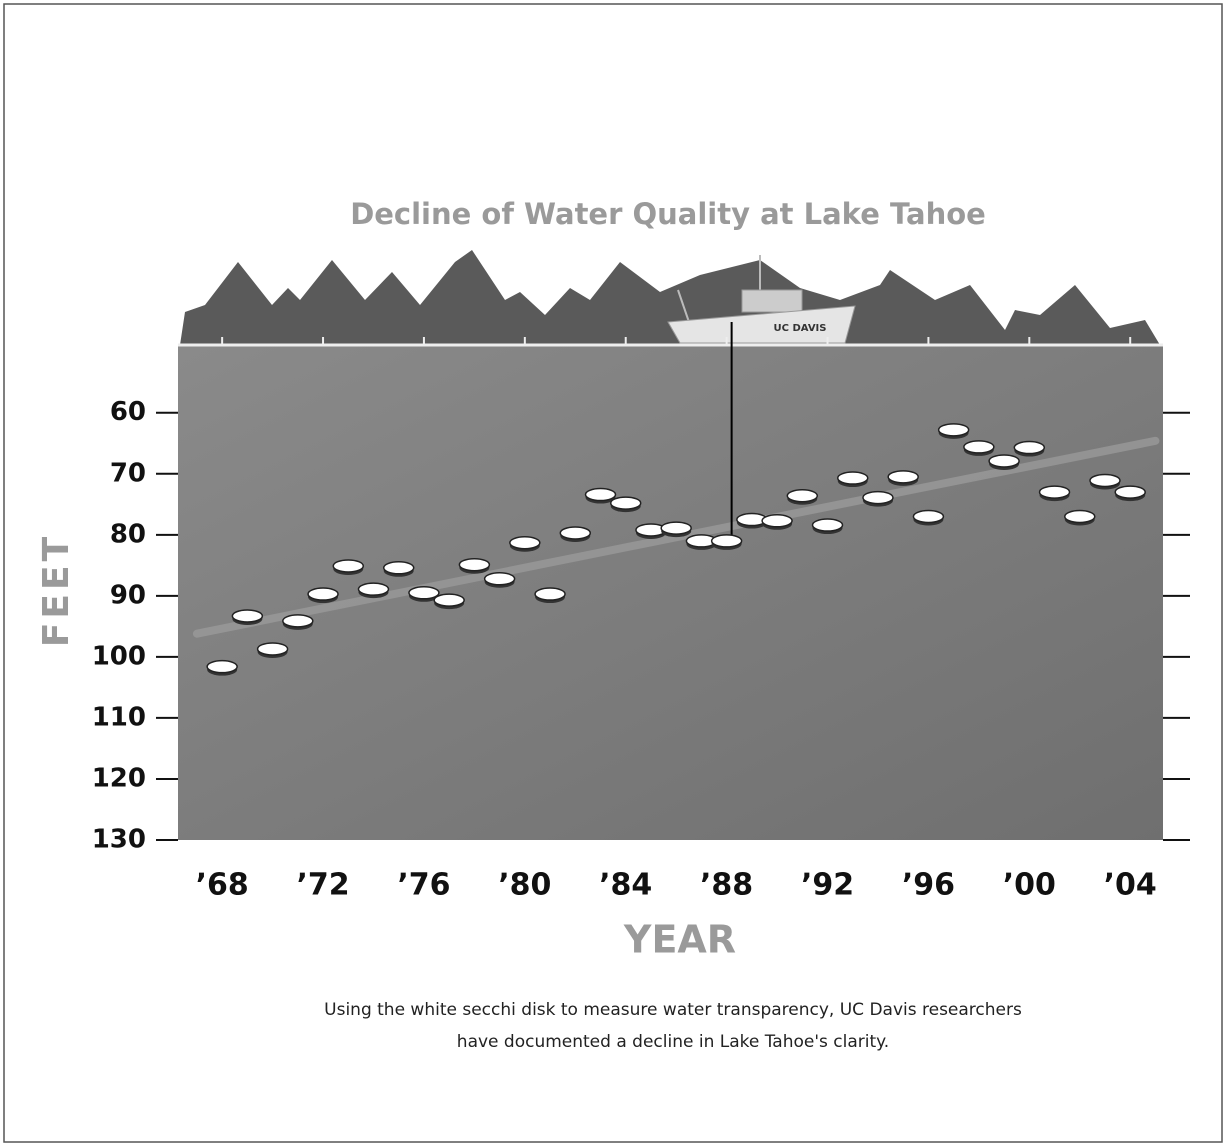  Describe the element at coordinates (128, 534) in the screenshot. I see `y-tick-label: 80` at that location.